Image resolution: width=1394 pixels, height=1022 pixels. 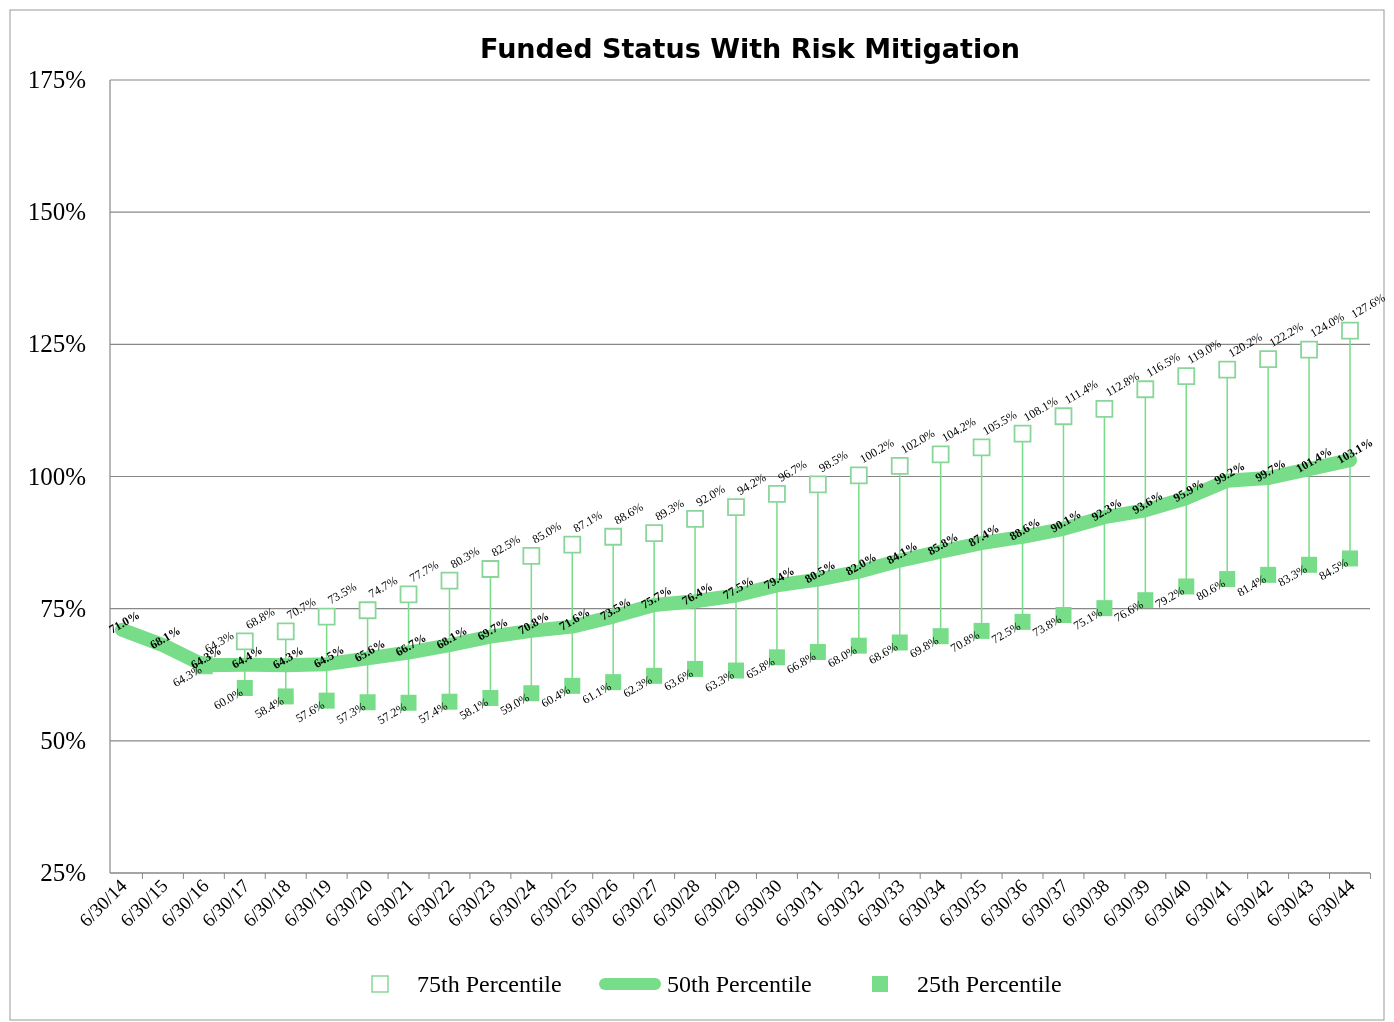 I want to click on y-tick-label: 175%, so click(x=56, y=79).